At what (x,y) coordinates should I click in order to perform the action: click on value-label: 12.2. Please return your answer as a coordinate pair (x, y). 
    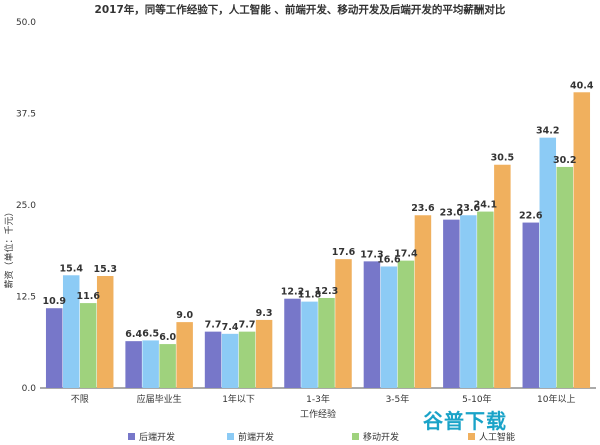
    Looking at the image, I should click on (292, 292).